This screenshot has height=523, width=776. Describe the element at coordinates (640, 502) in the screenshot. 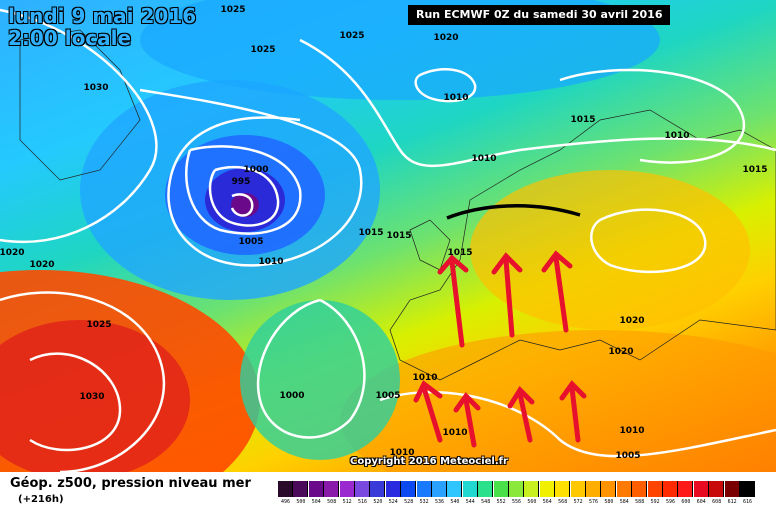

I see `scale-tick-label: 588` at that location.